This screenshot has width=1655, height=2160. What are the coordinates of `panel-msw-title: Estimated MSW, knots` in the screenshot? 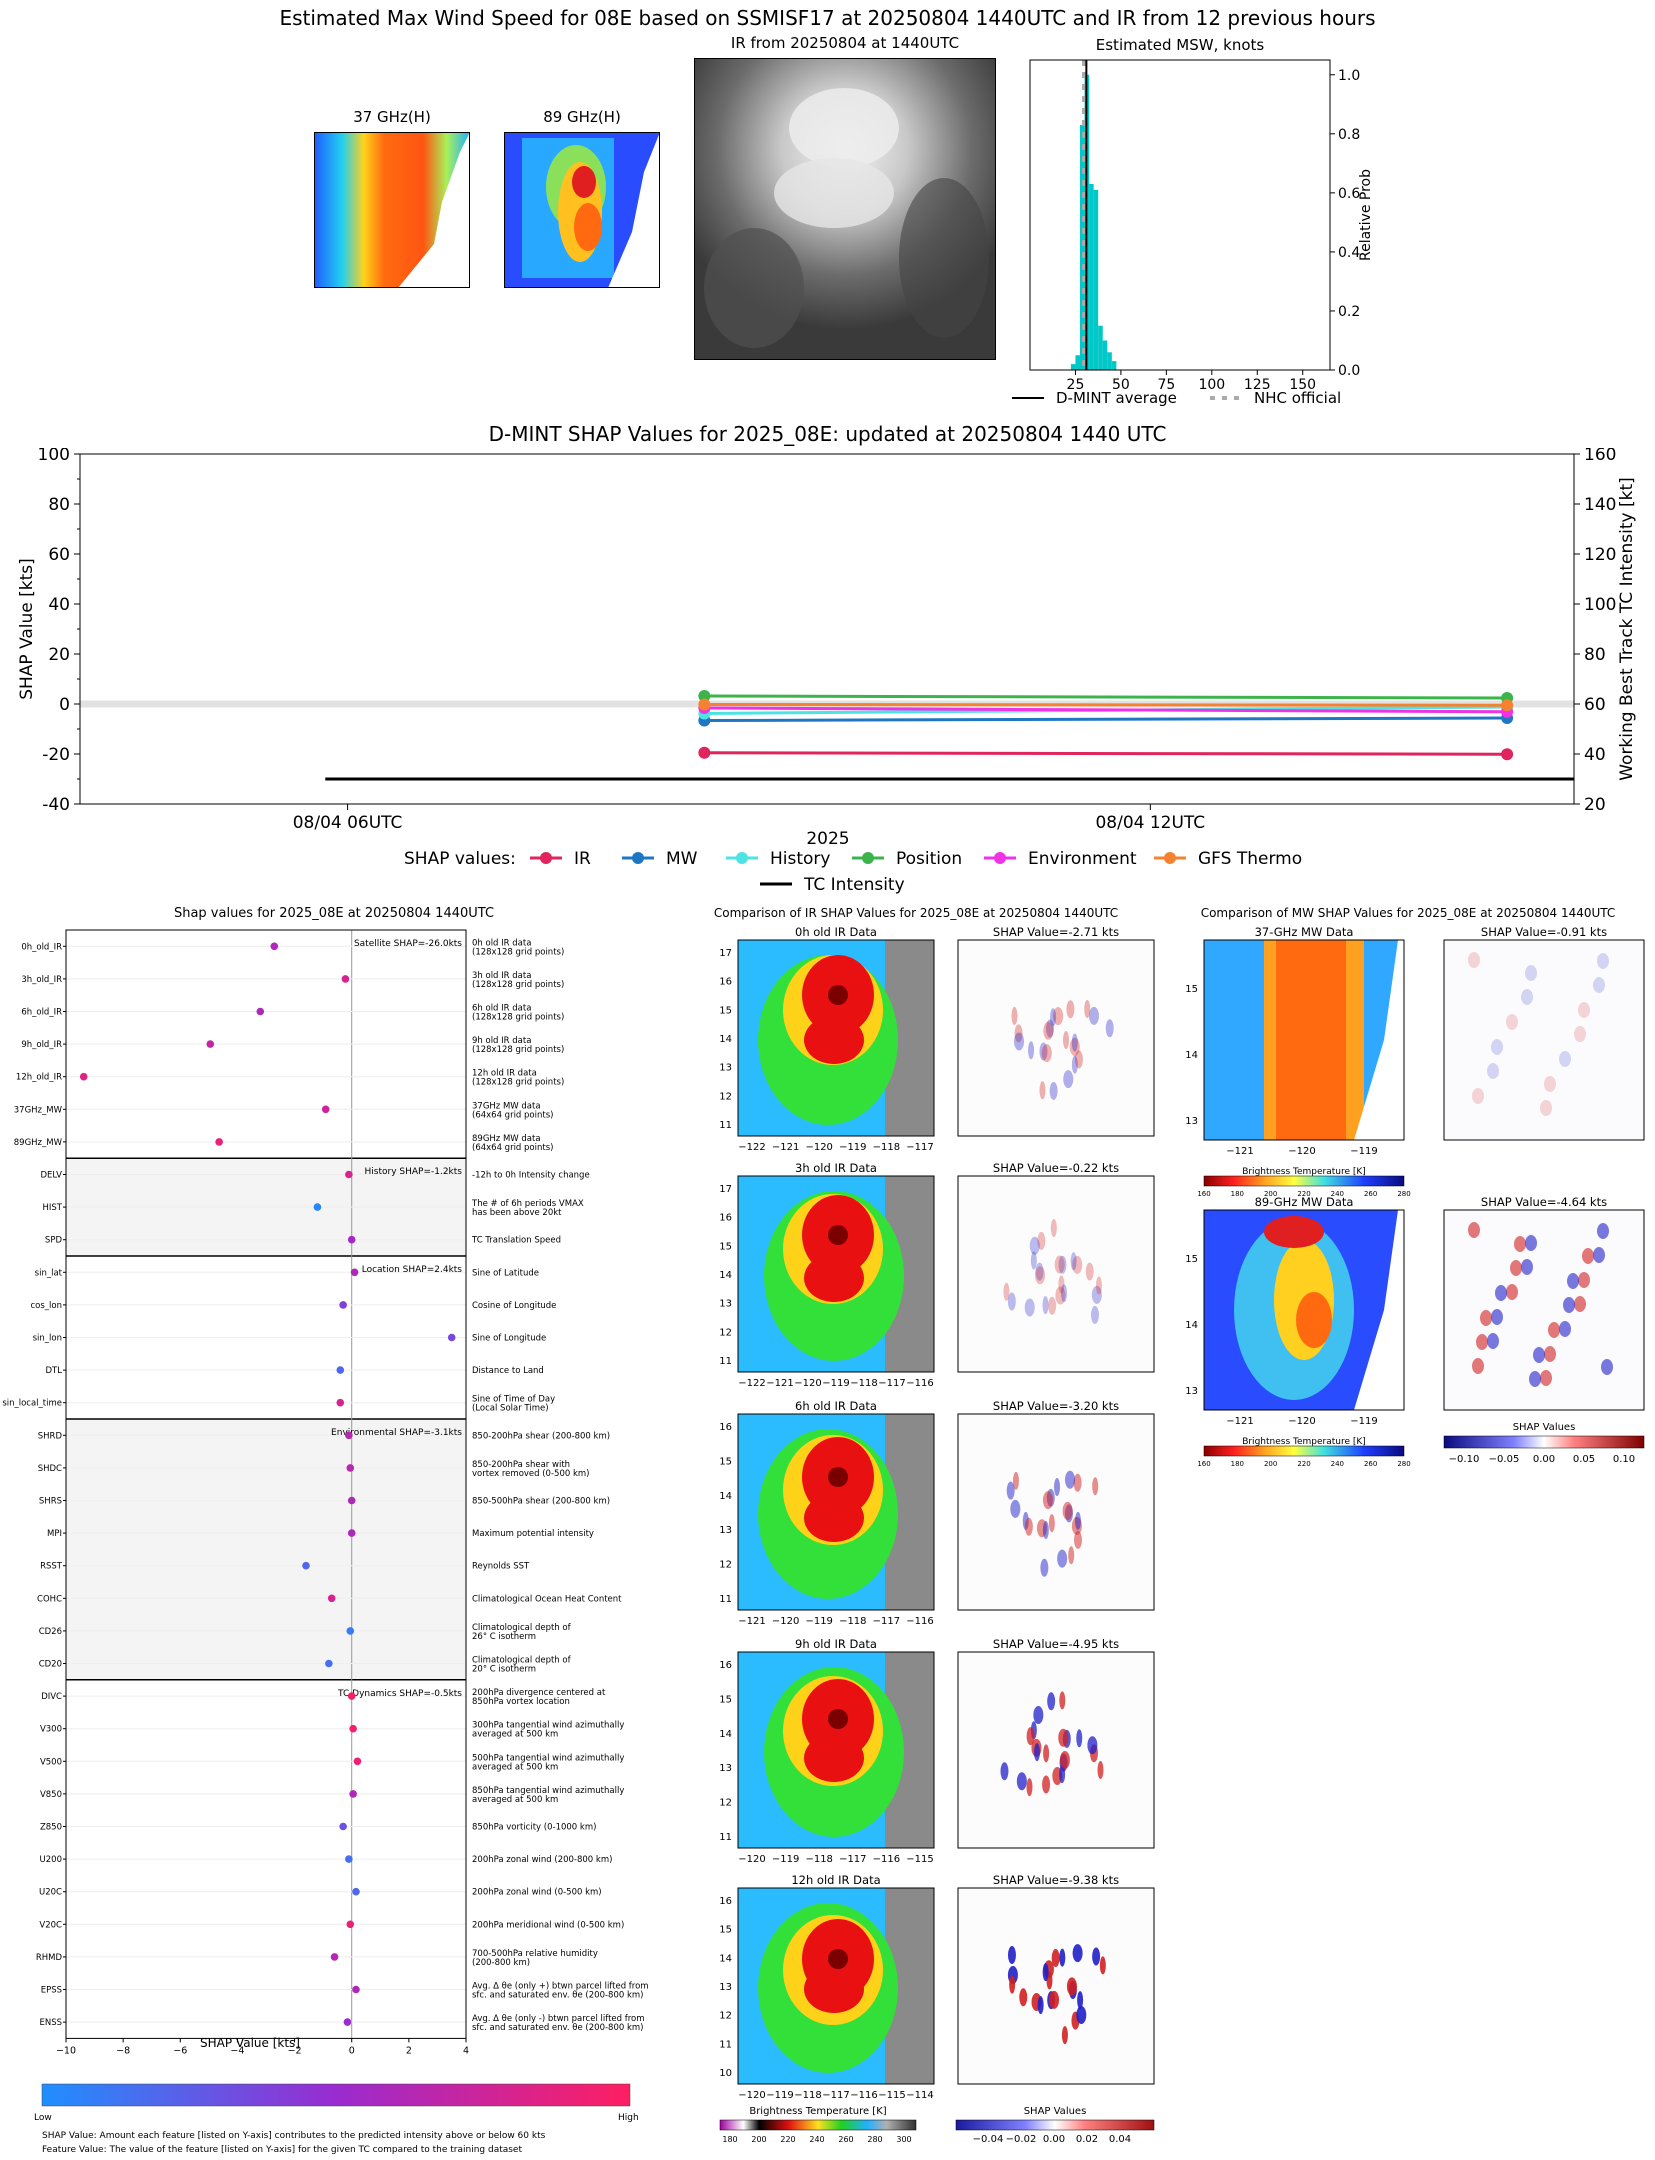 It's located at (1180, 45).